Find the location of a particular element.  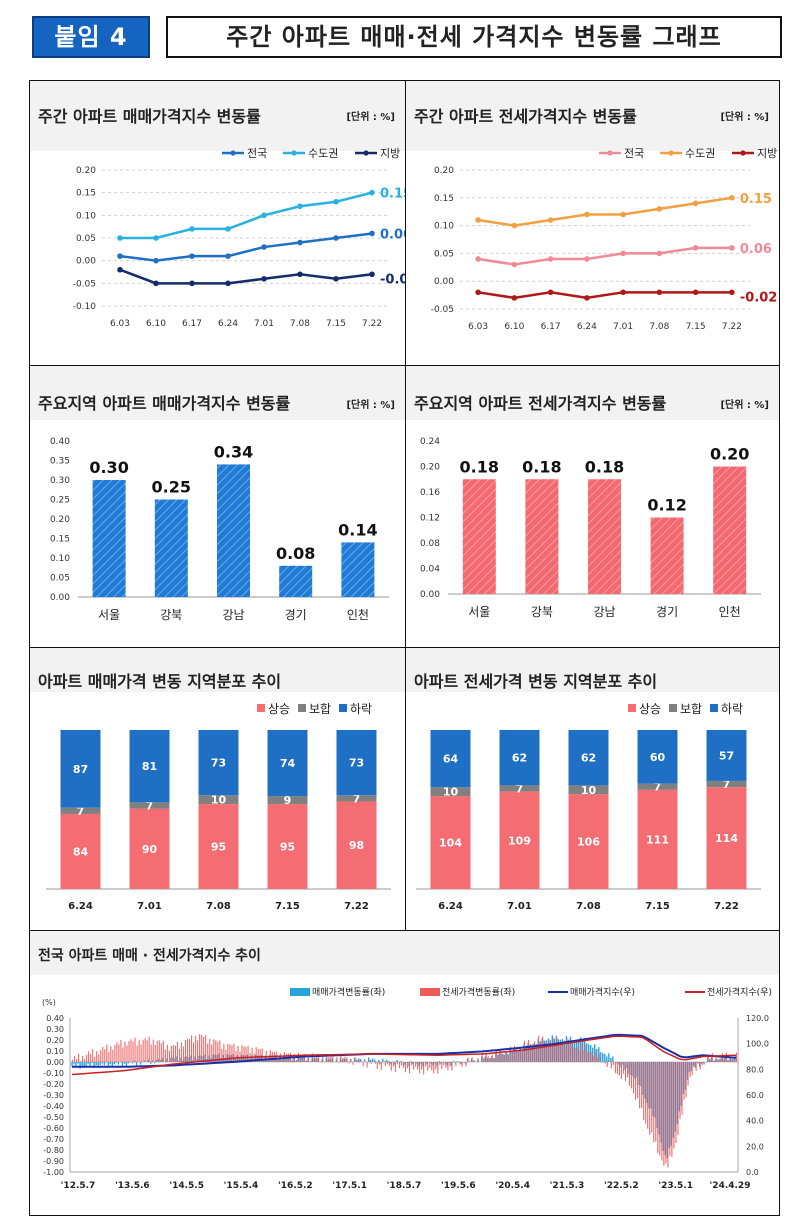

y-tick-label: 0.30 is located at coordinates (60, 481).